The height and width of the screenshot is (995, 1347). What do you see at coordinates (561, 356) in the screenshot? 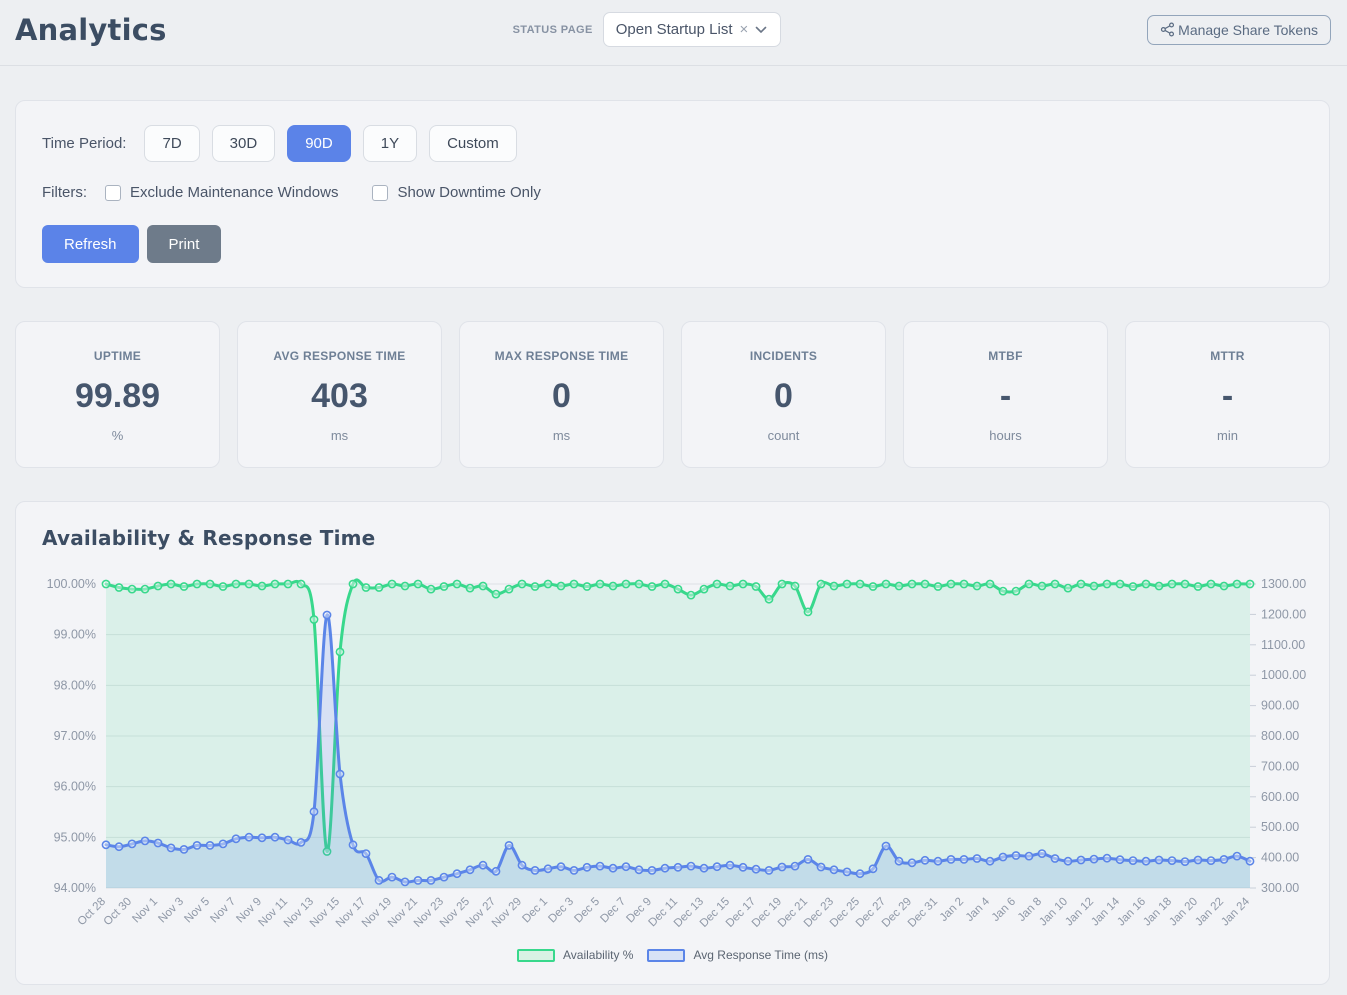
I see `stat-label: MAX RESPONSE TIME` at bounding box center [561, 356].